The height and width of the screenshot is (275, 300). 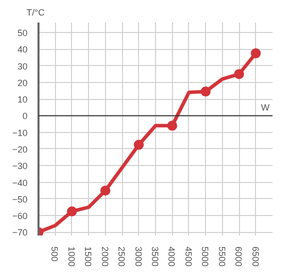 I want to click on x-tick-label: 1000, so click(x=71, y=256).